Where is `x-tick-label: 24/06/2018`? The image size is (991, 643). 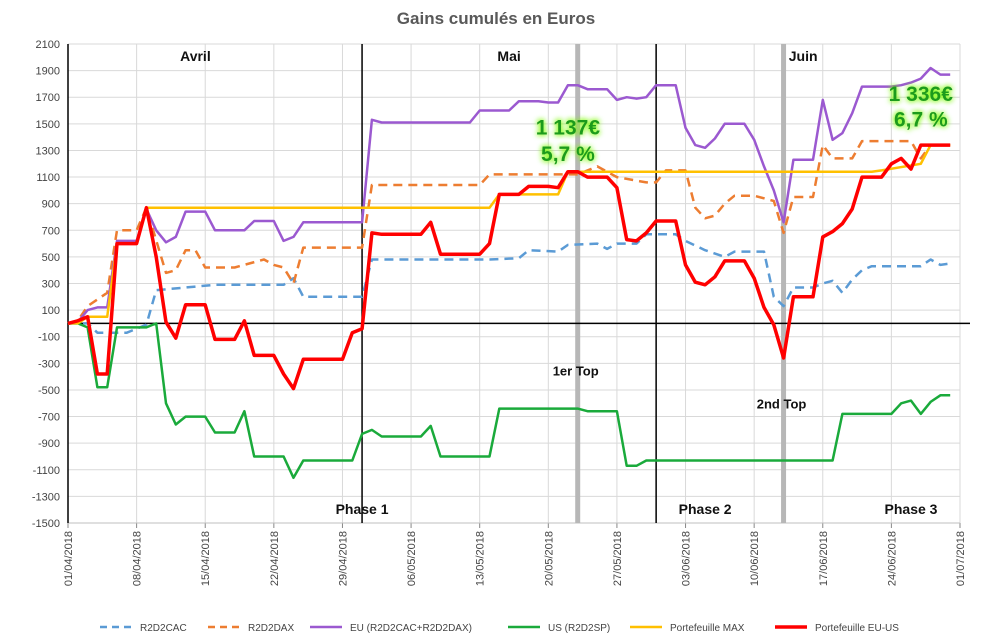 x-tick-label: 24/06/2018 is located at coordinates (892, 558).